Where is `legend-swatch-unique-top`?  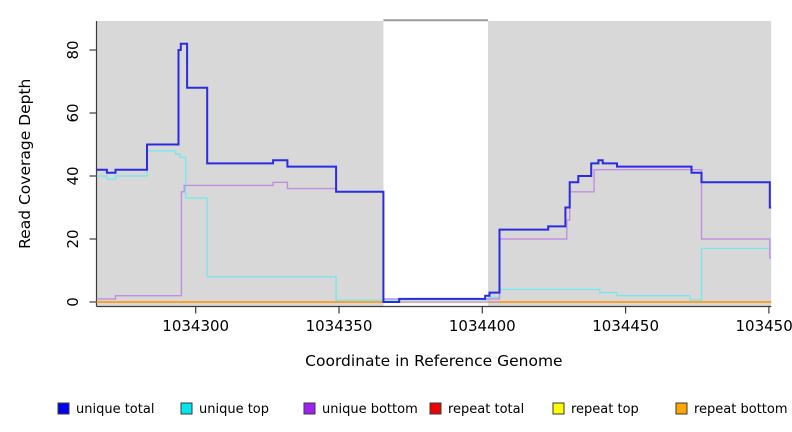
legend-swatch-unique-top is located at coordinates (186, 408).